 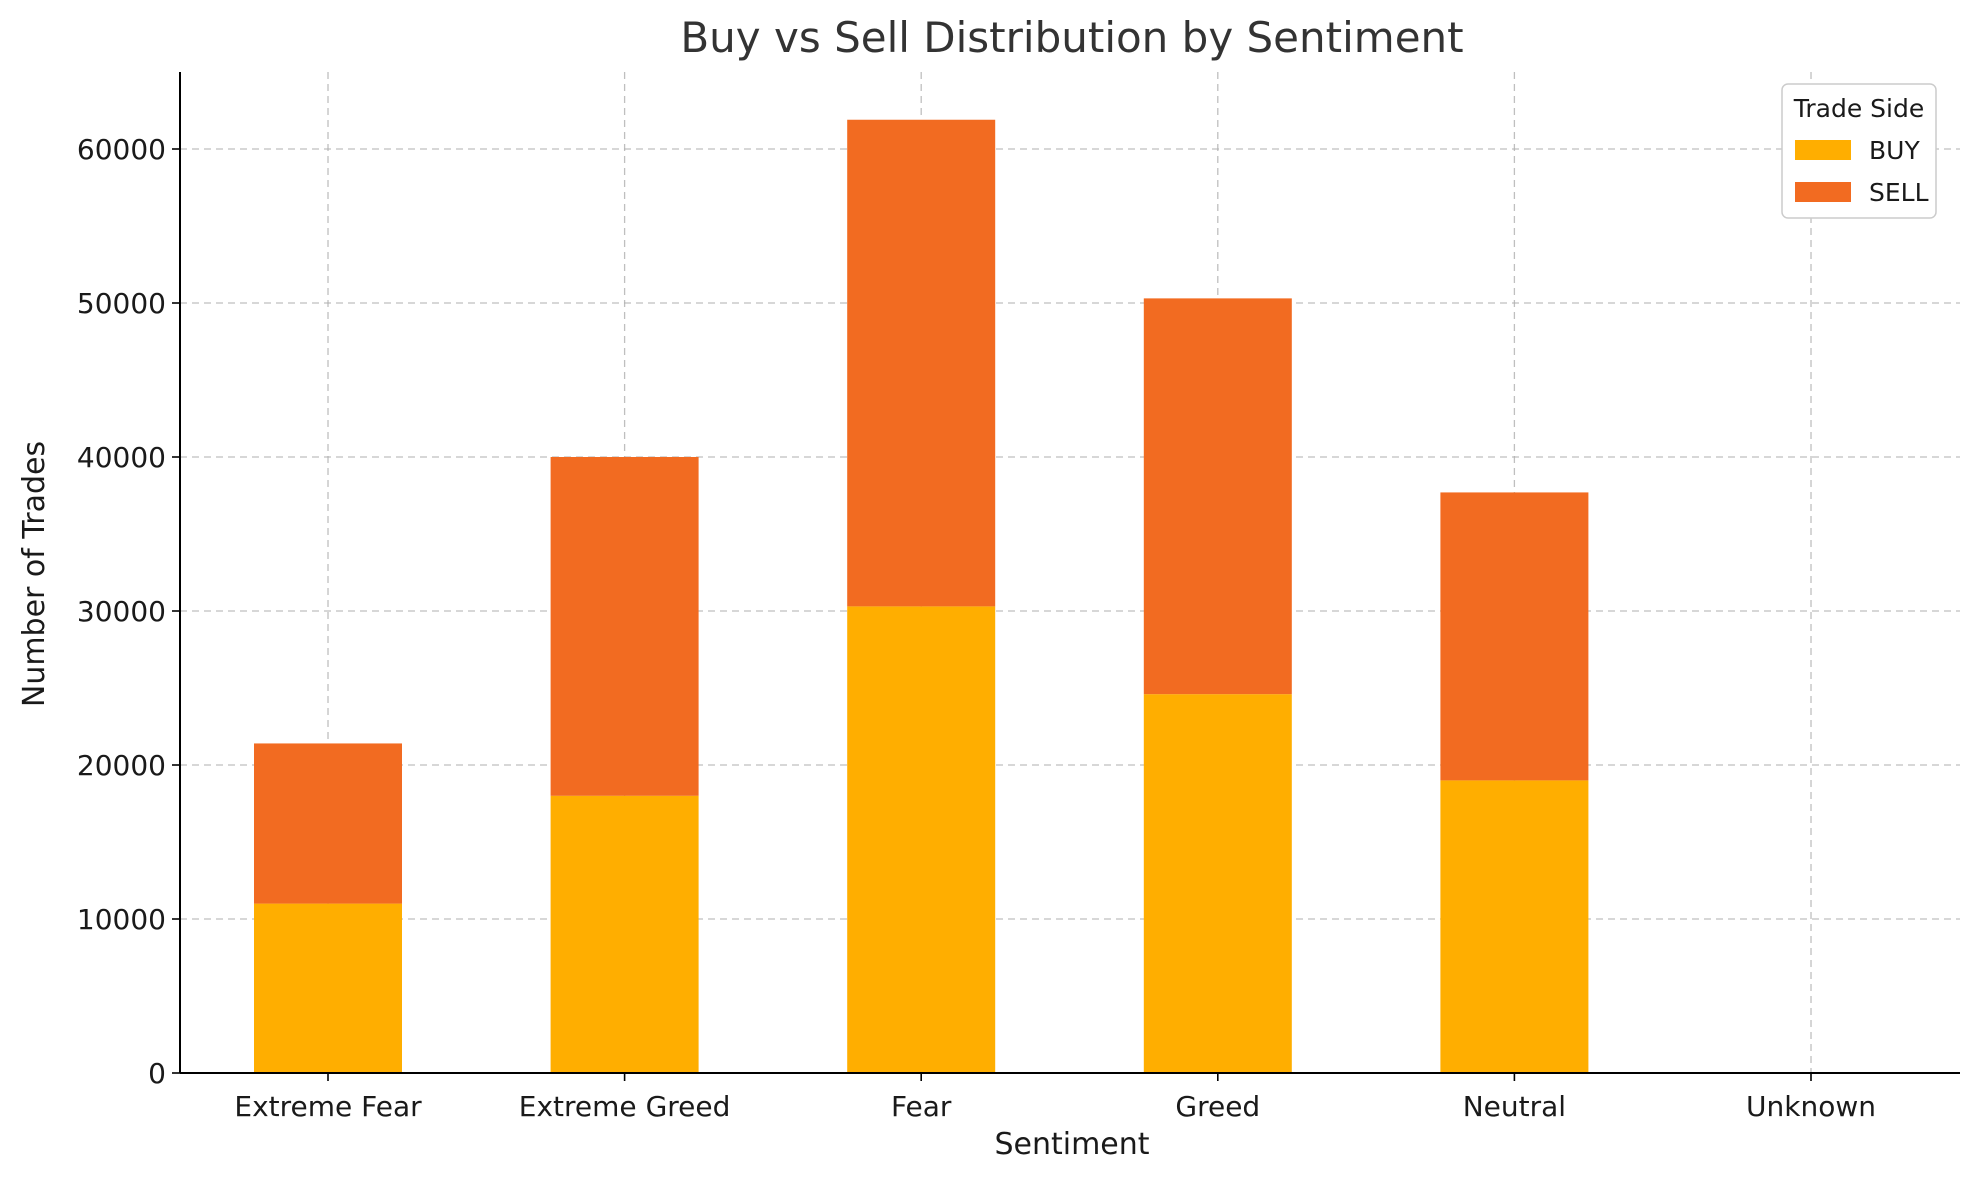 What do you see at coordinates (34, 574) in the screenshot?
I see `y-axis-title: Number of Trades` at bounding box center [34, 574].